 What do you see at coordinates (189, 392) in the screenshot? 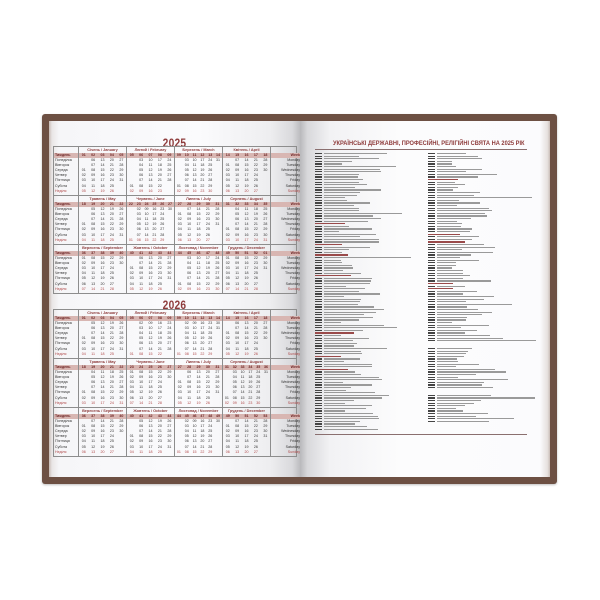
I see `day-cell: 10` at bounding box center [189, 392].